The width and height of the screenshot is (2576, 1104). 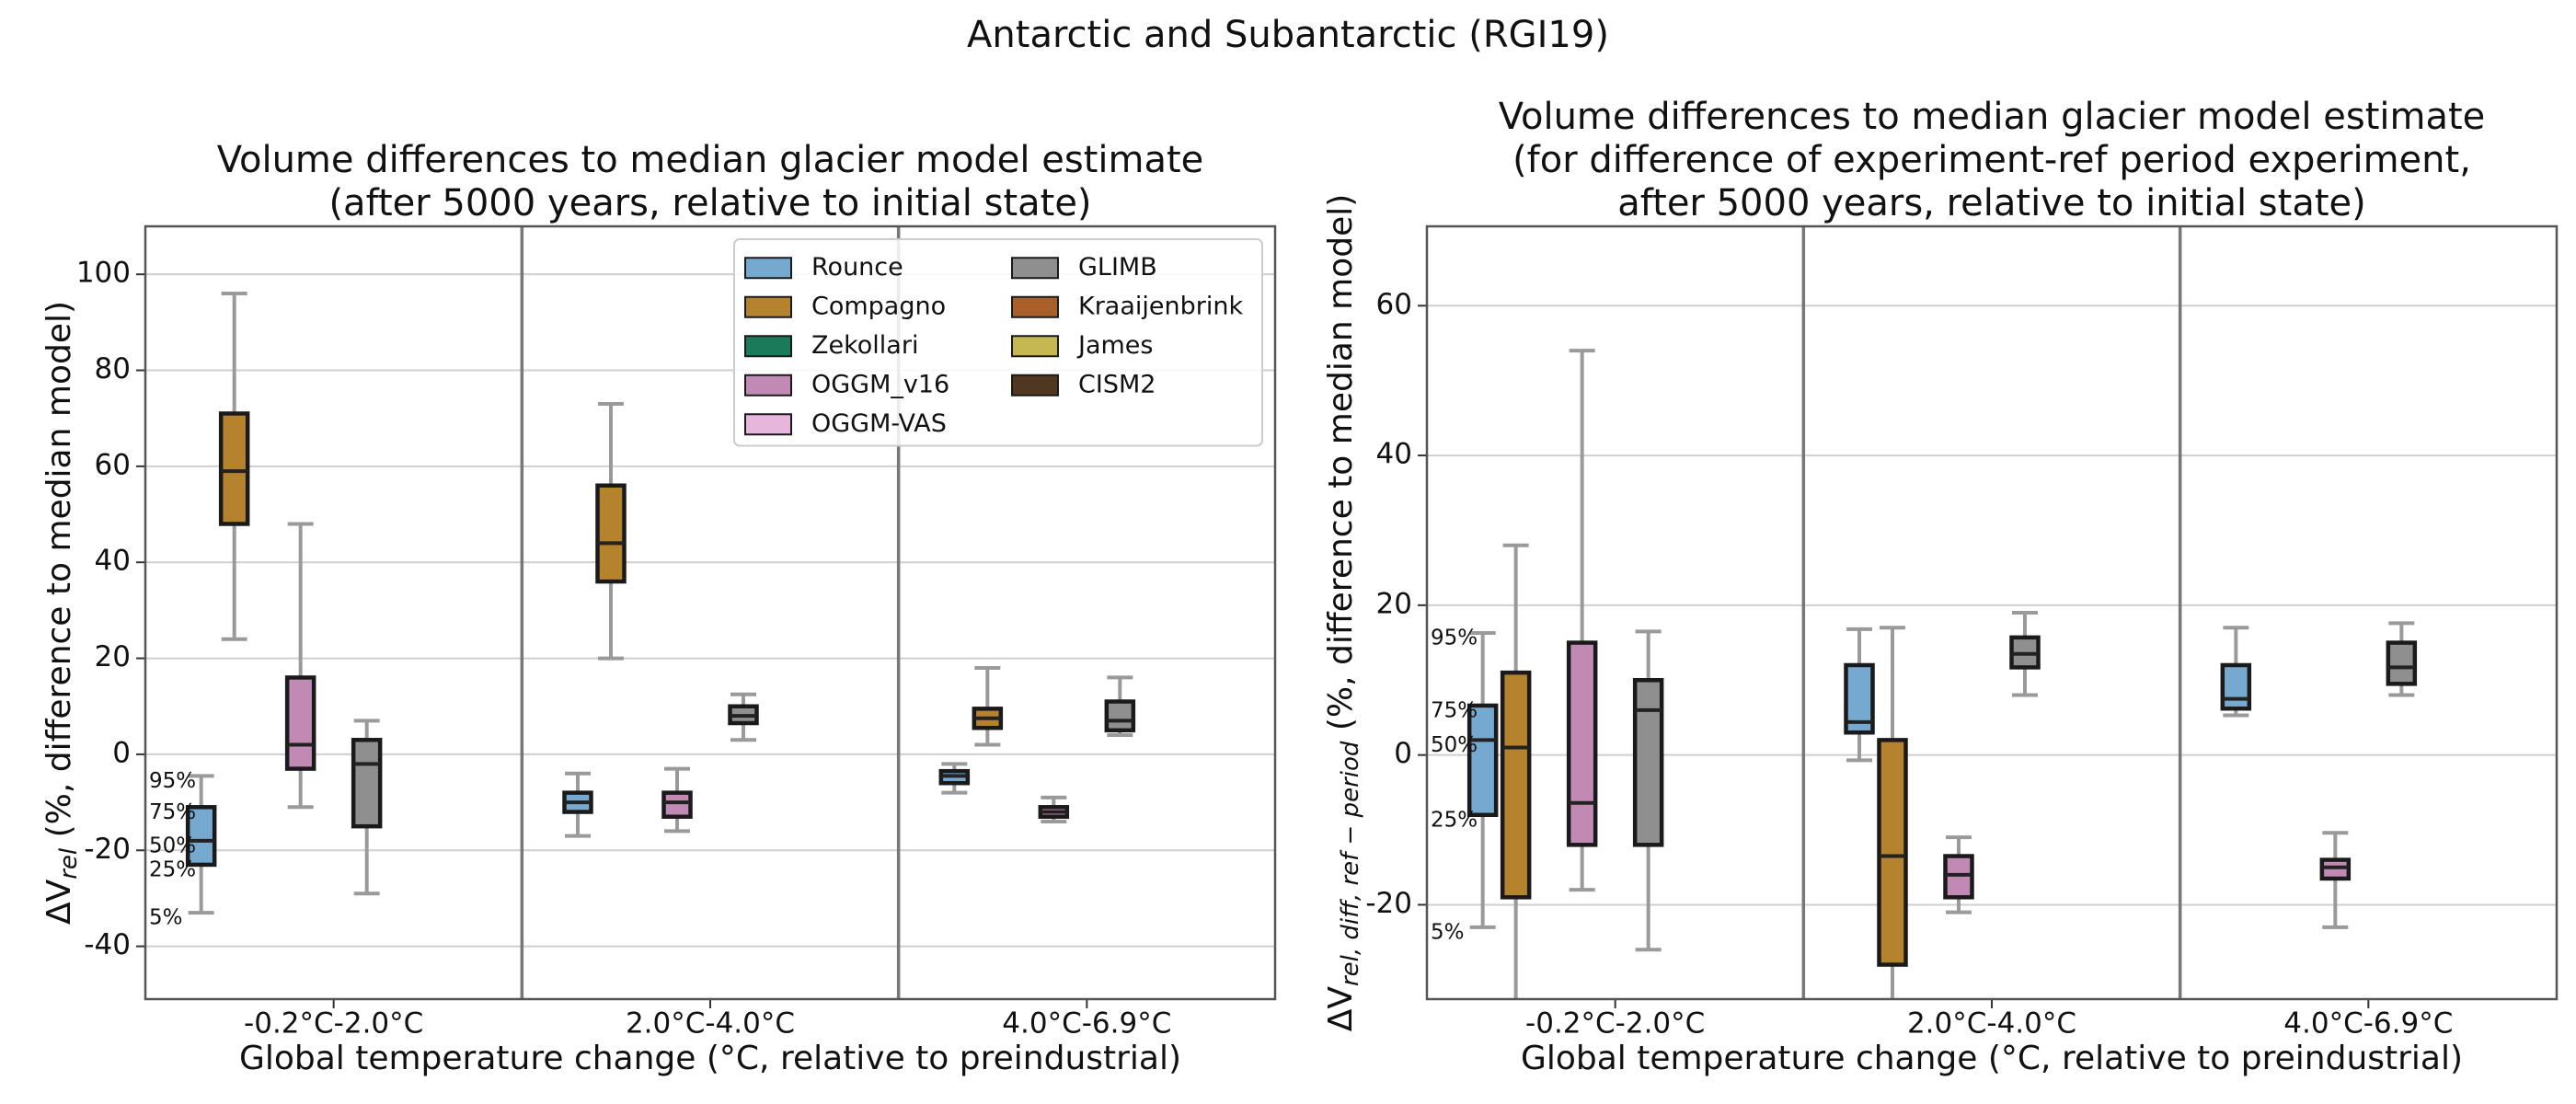 I want to click on legend-box, so click(x=998, y=342).